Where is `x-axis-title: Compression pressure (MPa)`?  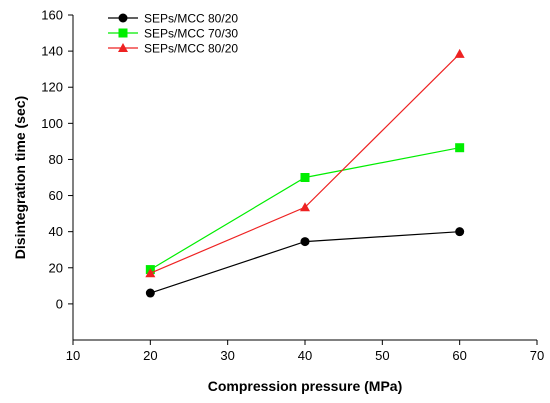
x-axis-title: Compression pressure (MPa) is located at coordinates (305, 386).